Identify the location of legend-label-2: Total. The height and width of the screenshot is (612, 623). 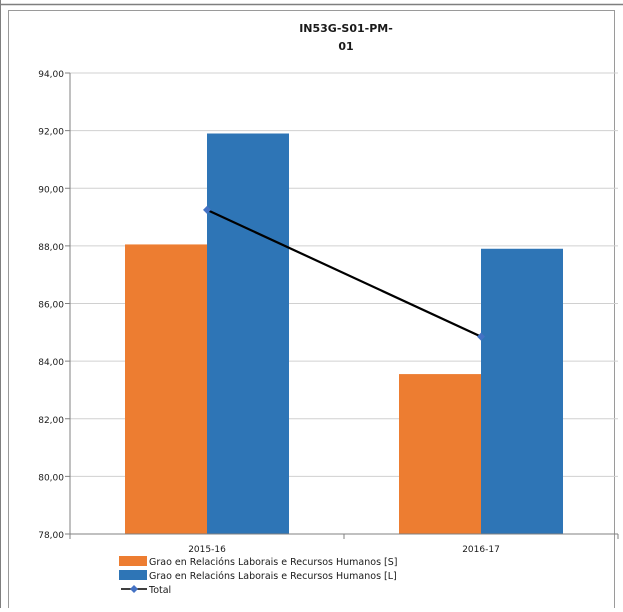
(159, 590).